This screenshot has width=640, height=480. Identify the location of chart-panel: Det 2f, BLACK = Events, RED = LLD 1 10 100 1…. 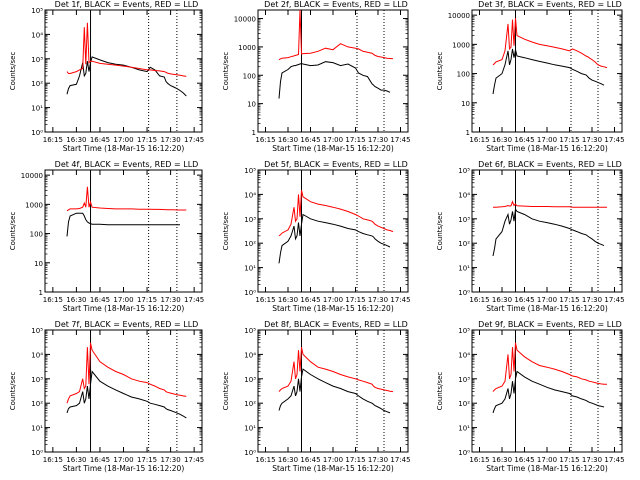
(316, 76).